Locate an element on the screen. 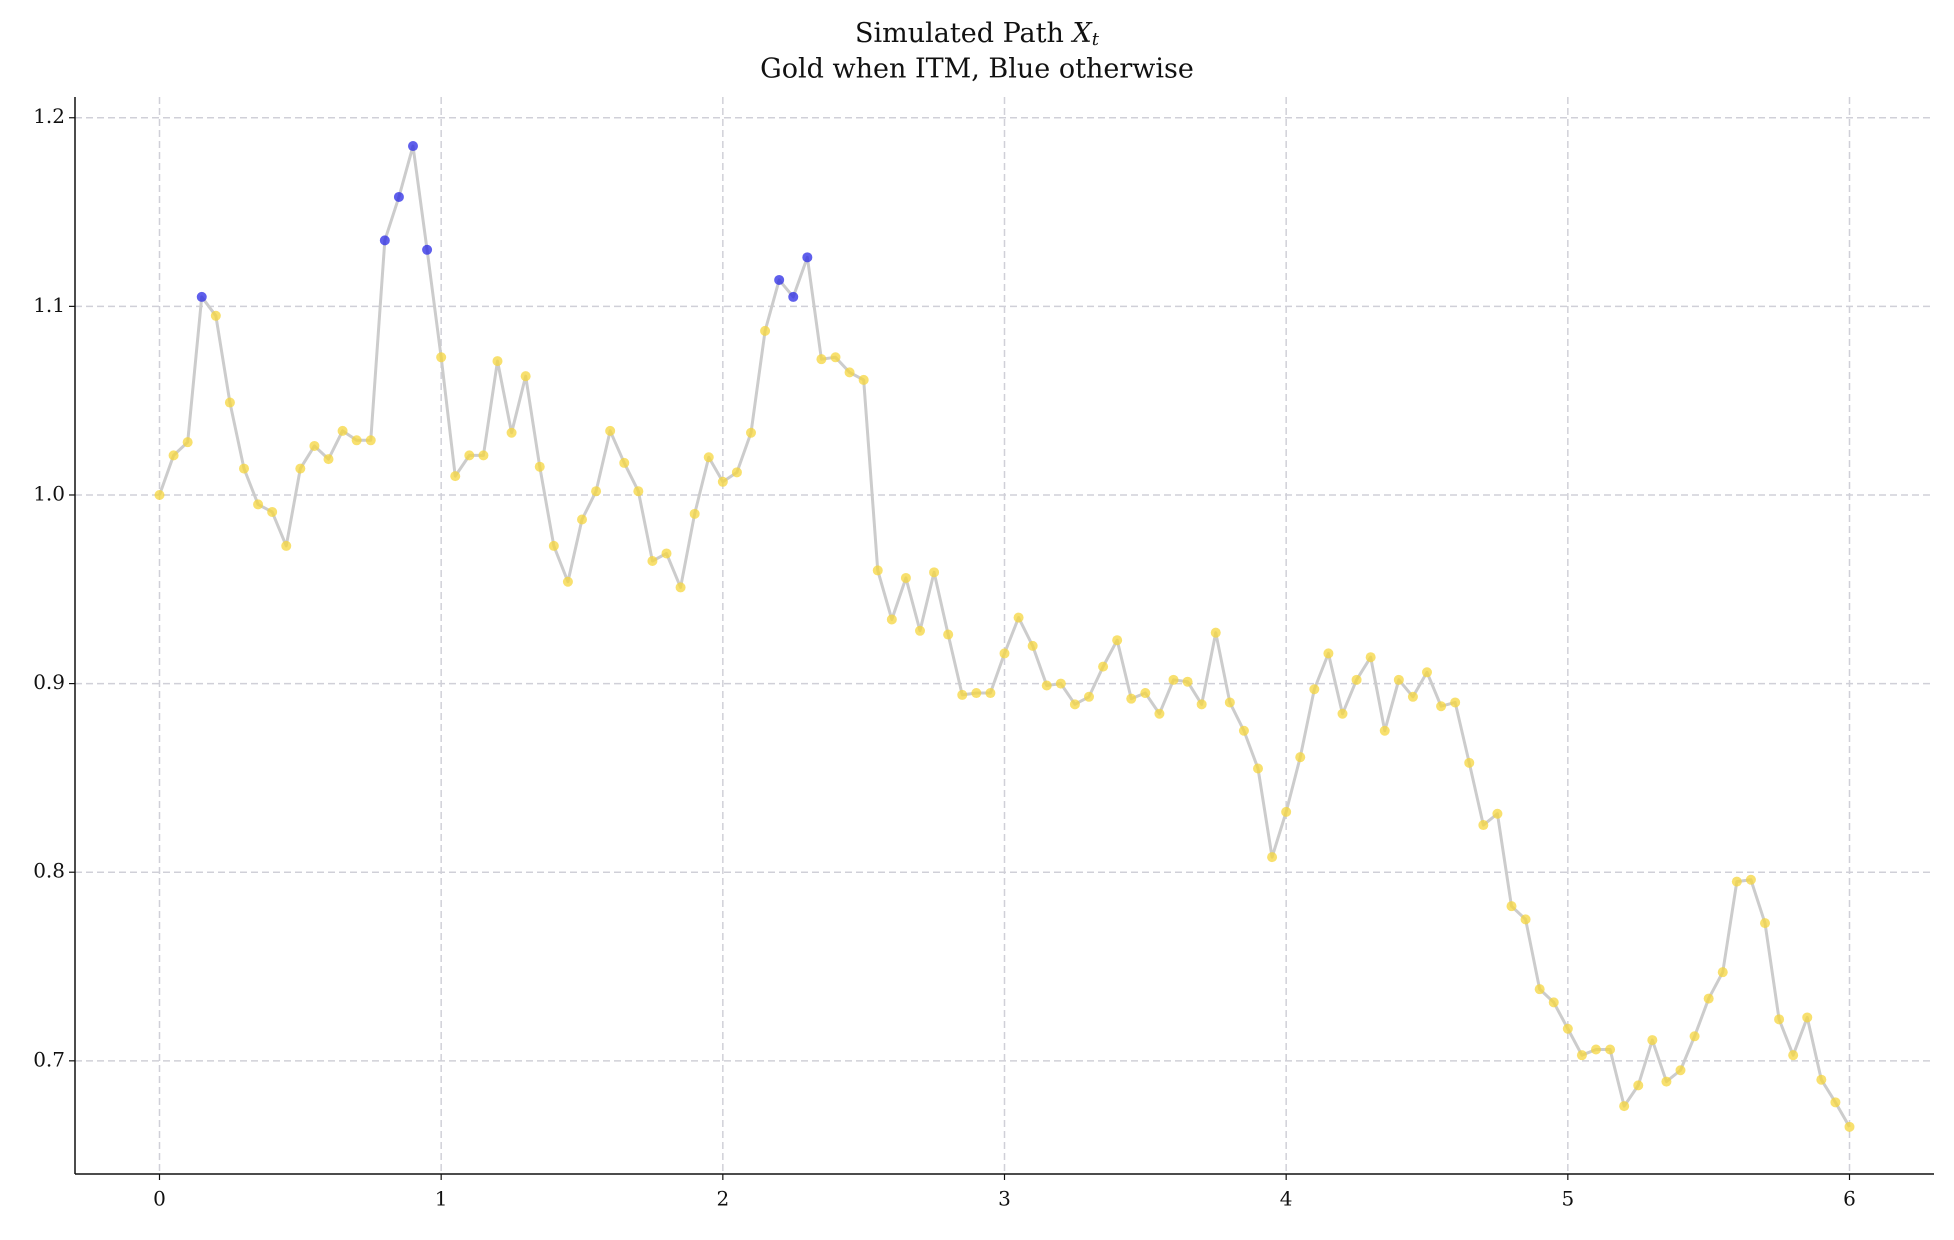 The height and width of the screenshot is (1240, 1954). chart-title: Simulated Path Xt is located at coordinates (977, 34).